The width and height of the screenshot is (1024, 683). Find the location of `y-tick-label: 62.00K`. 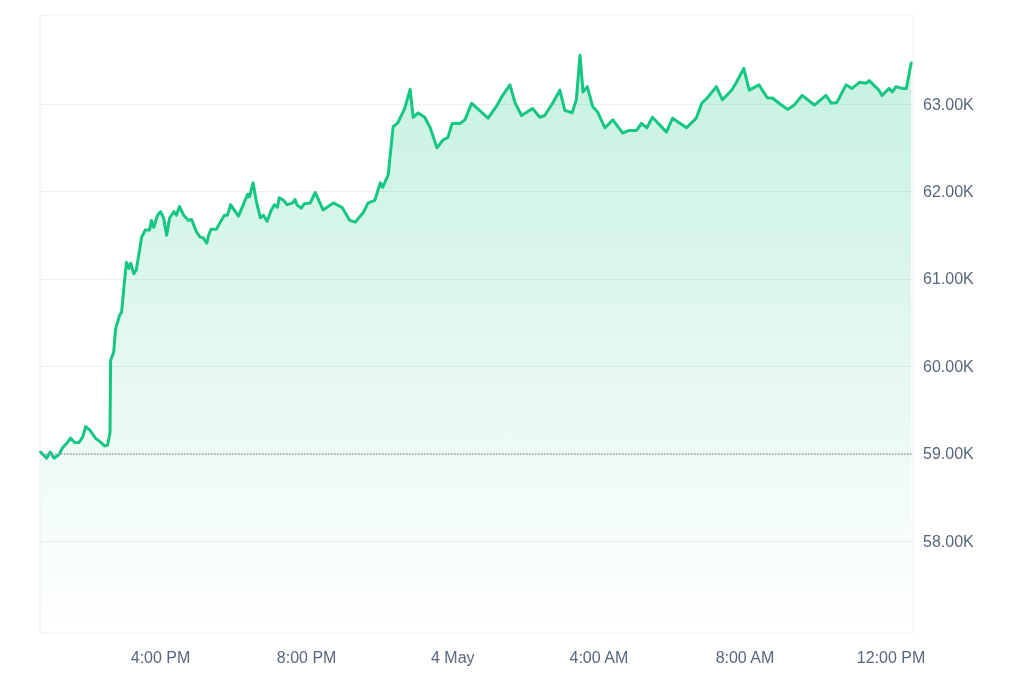

y-tick-label: 62.00K is located at coordinates (949, 192).